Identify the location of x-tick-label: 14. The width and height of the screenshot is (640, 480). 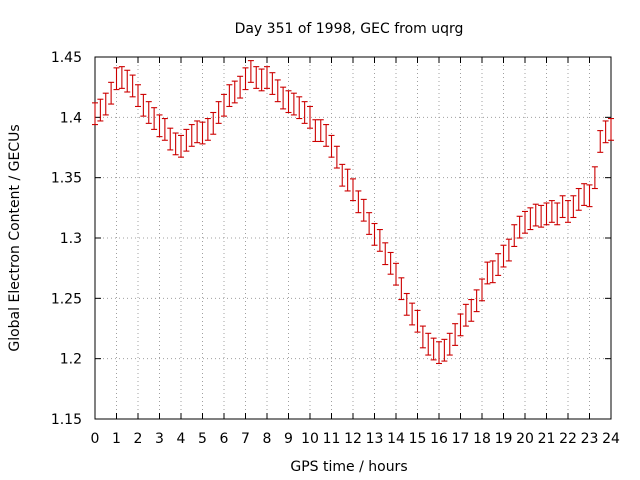
(396, 439).